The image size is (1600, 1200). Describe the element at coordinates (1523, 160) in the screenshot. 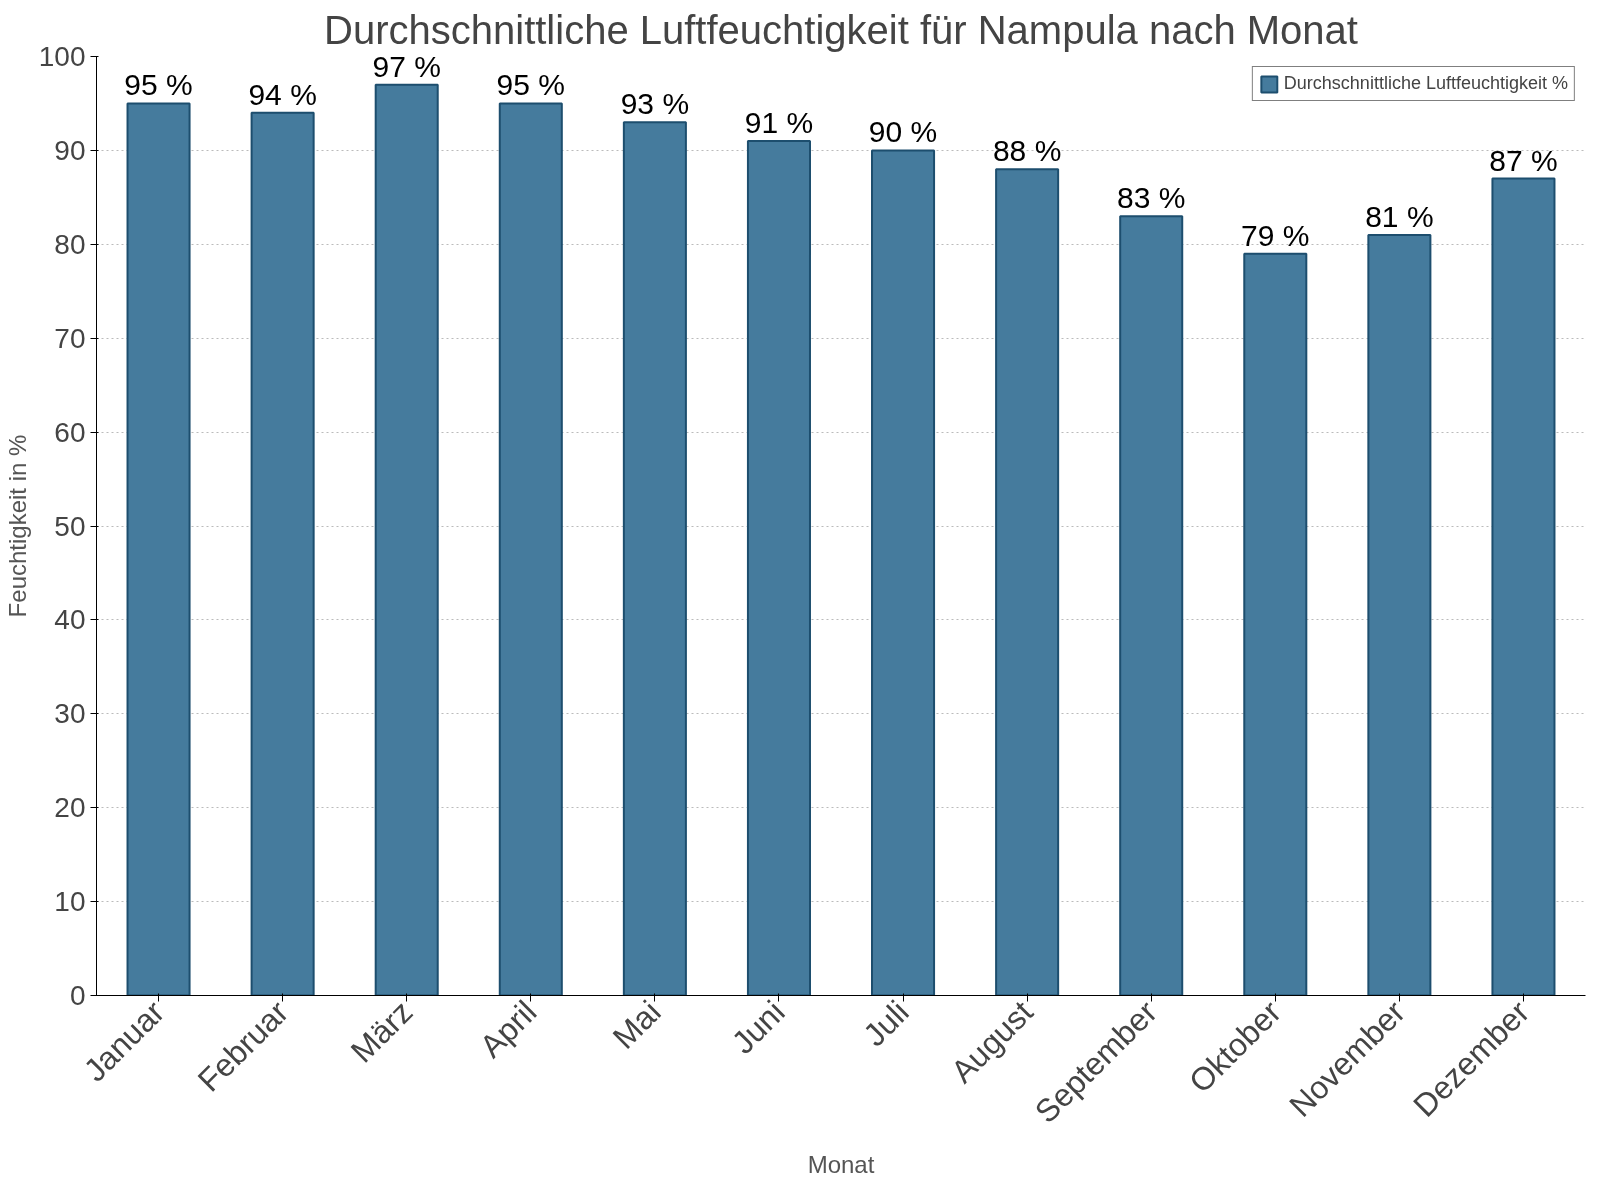

I see `data-label: 87 %` at that location.